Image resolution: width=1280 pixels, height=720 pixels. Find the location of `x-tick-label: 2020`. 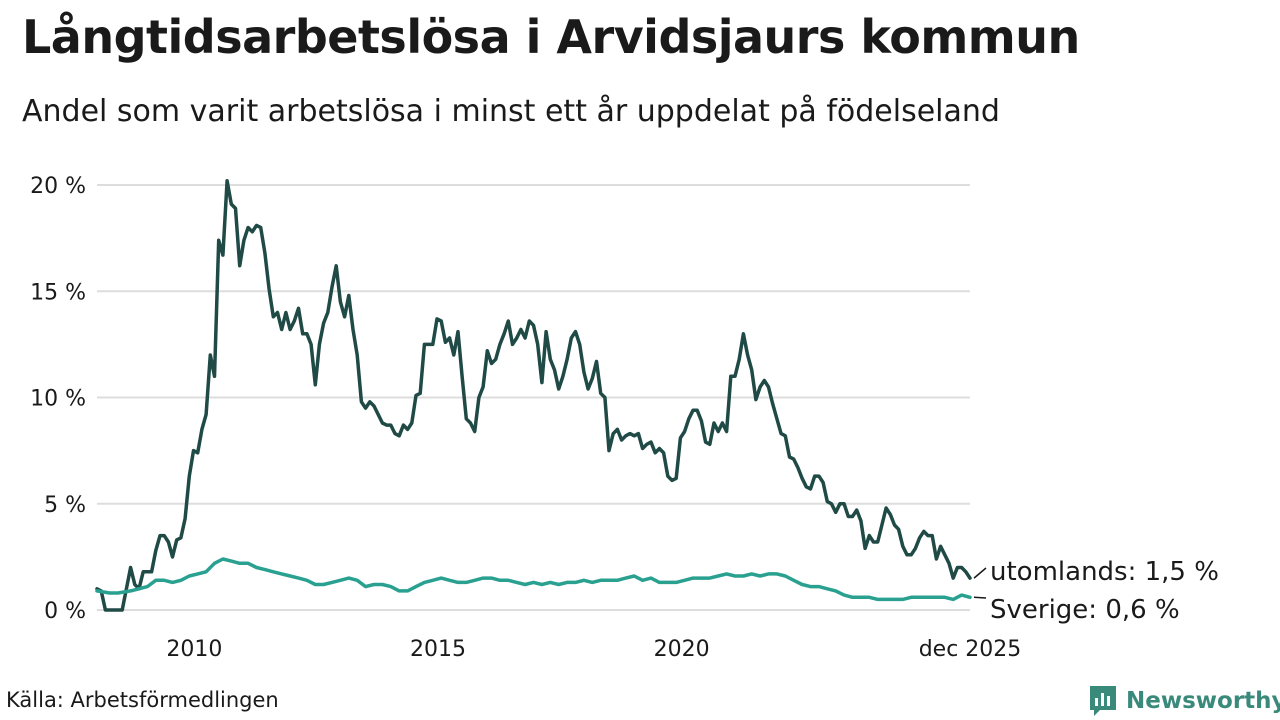

x-tick-label: 2020 is located at coordinates (682, 649).